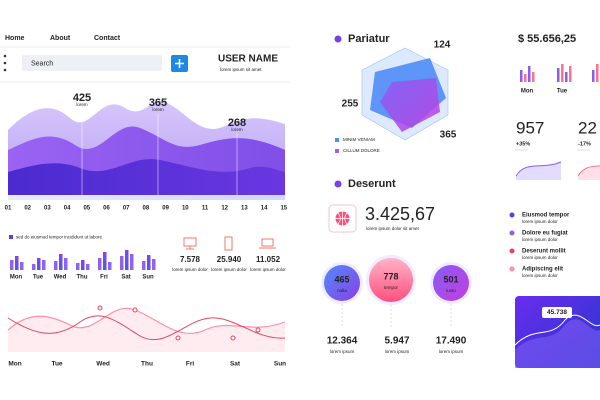 This screenshot has height=400, width=600. I want to click on circle-label: tempor, so click(391, 287).